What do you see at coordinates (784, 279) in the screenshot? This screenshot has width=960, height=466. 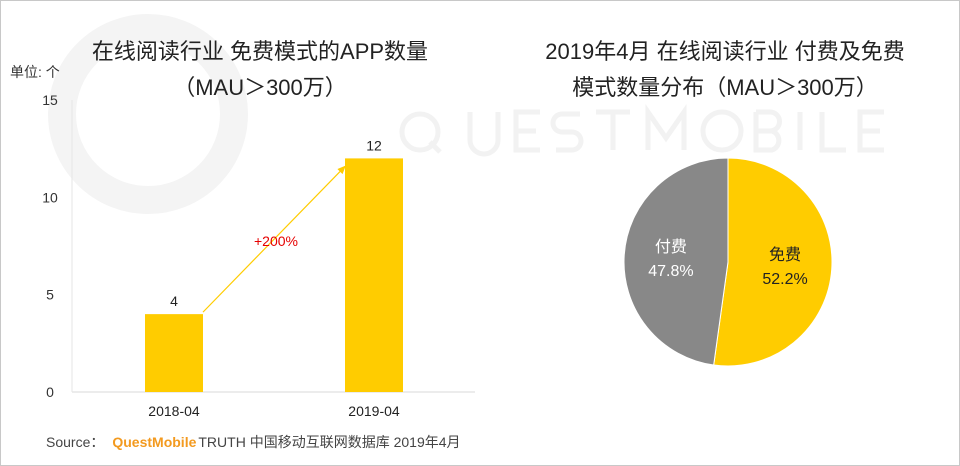 I see `pie-slice-value: 52.2%` at bounding box center [784, 279].